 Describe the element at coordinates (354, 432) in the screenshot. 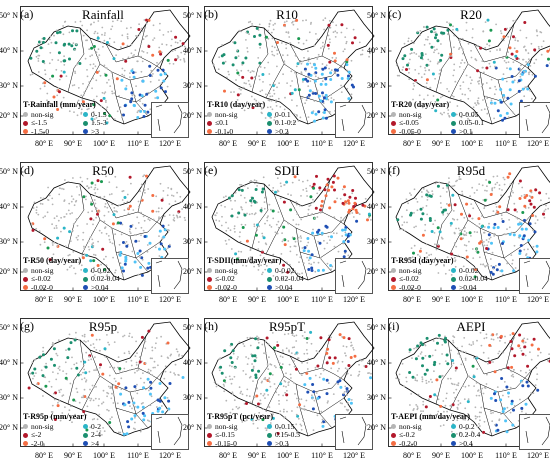

I see `south-china-sea-inset` at that location.